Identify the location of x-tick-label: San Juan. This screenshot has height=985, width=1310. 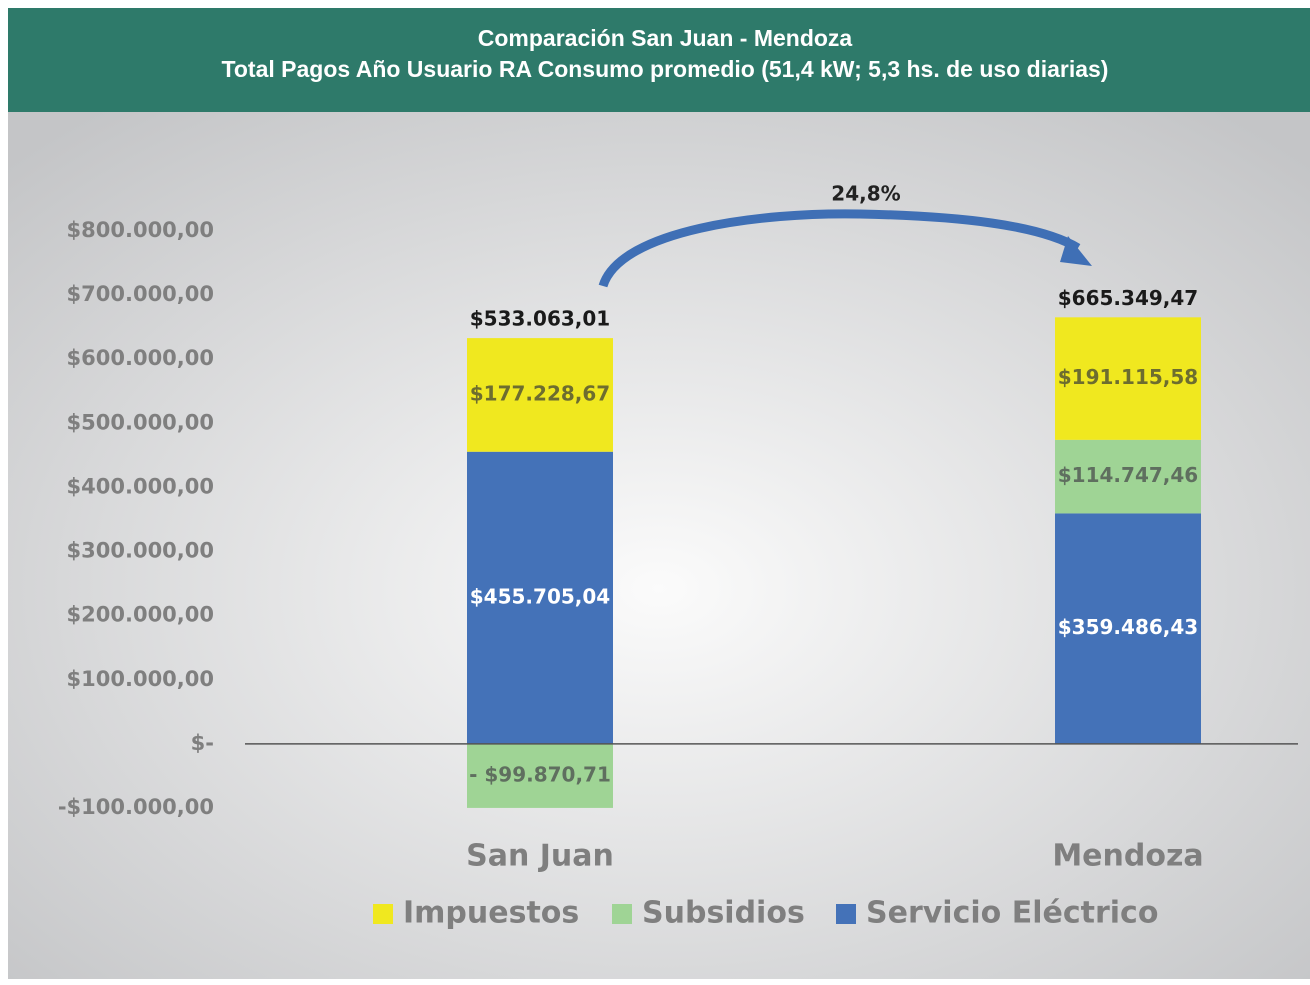
(540, 856).